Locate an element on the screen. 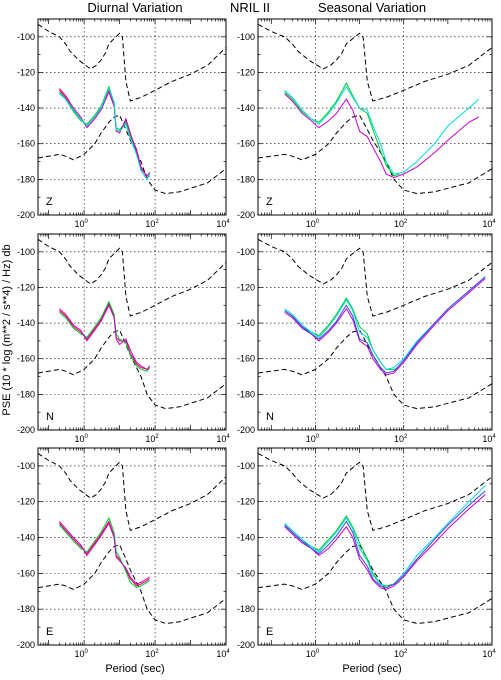 Image resolution: width=501 pixels, height=680 pixels. series-red is located at coordinates (104, 133).